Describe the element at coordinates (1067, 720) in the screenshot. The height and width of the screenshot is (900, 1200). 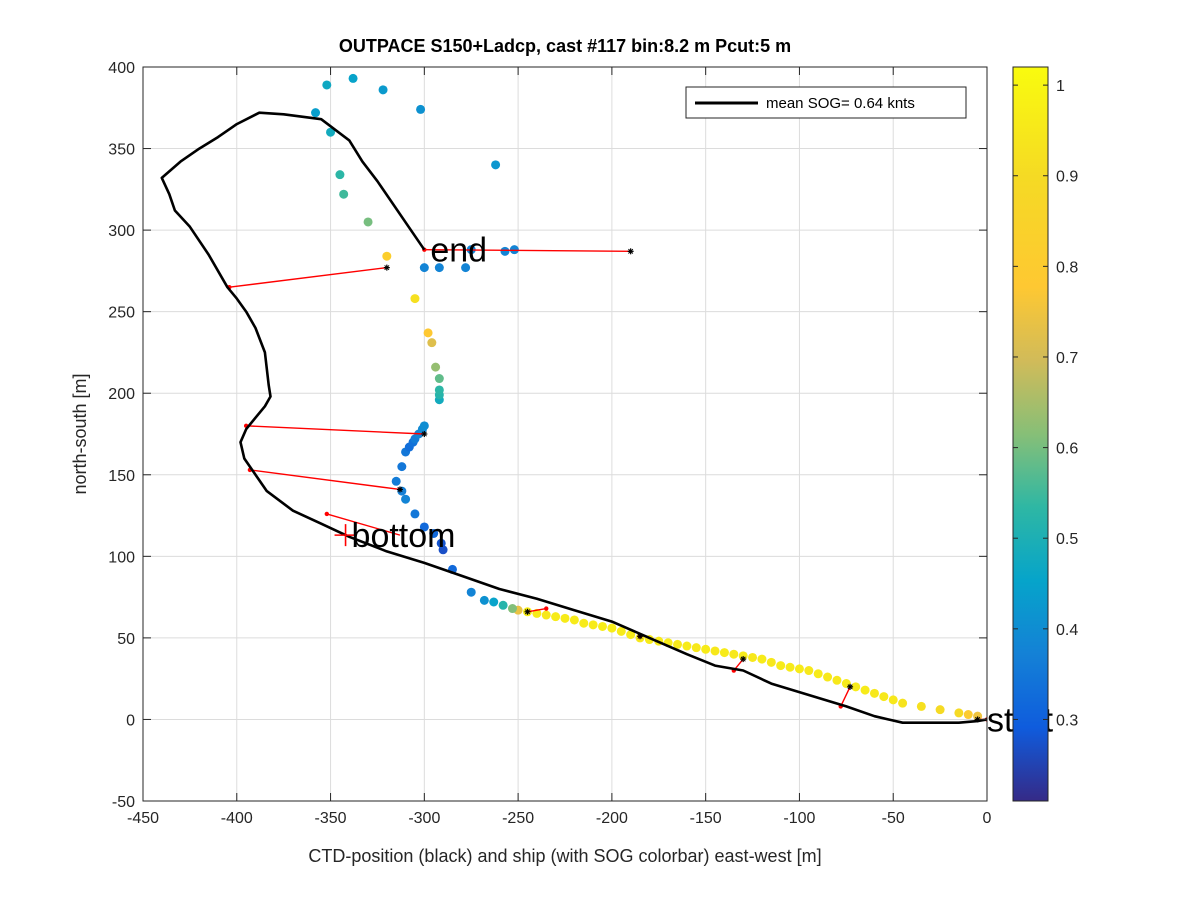
I see `colorbar-tick-label: 0.3` at that location.